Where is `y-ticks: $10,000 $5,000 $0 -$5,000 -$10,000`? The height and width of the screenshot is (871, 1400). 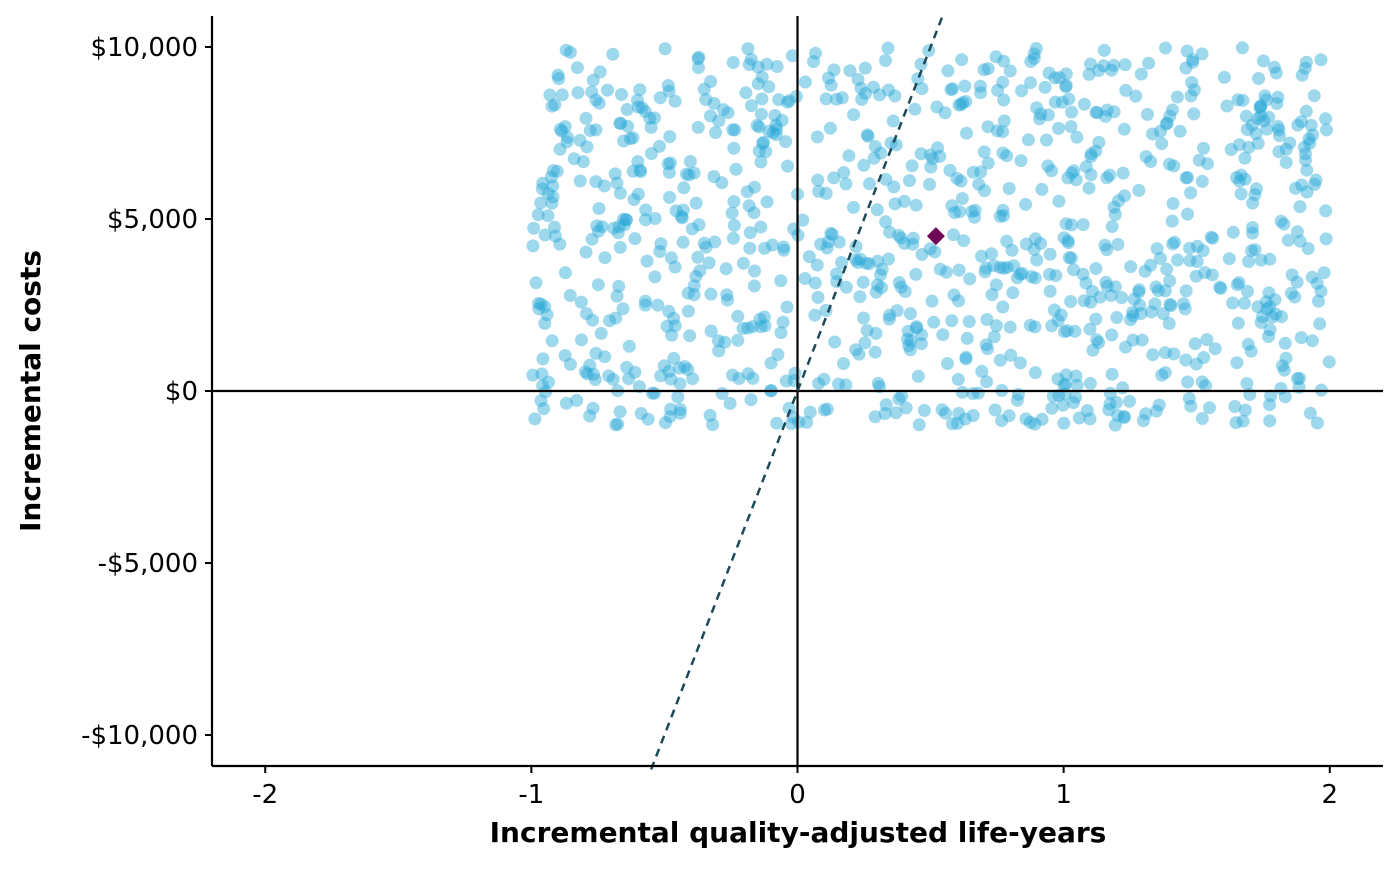 y-ticks: $10,000 $5,000 $0 -$5,000 -$10,000 is located at coordinates (146, 392).